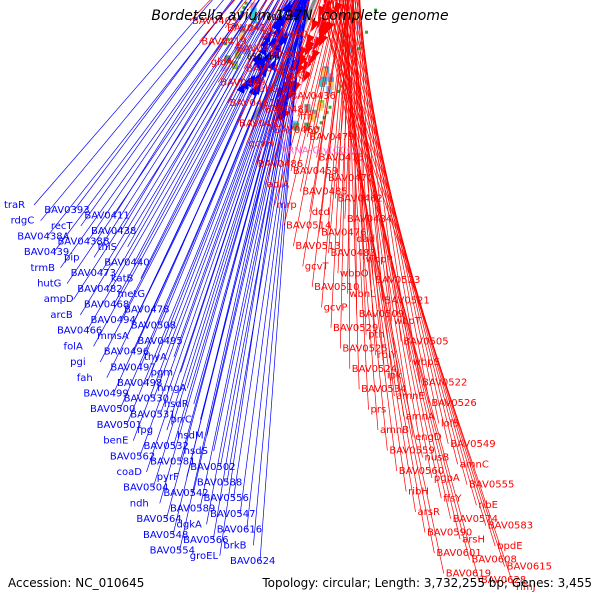  What do you see at coordinates (185, 493) in the screenshot?
I see `reverse-gene-label: BAV0542` at bounding box center [185, 493].